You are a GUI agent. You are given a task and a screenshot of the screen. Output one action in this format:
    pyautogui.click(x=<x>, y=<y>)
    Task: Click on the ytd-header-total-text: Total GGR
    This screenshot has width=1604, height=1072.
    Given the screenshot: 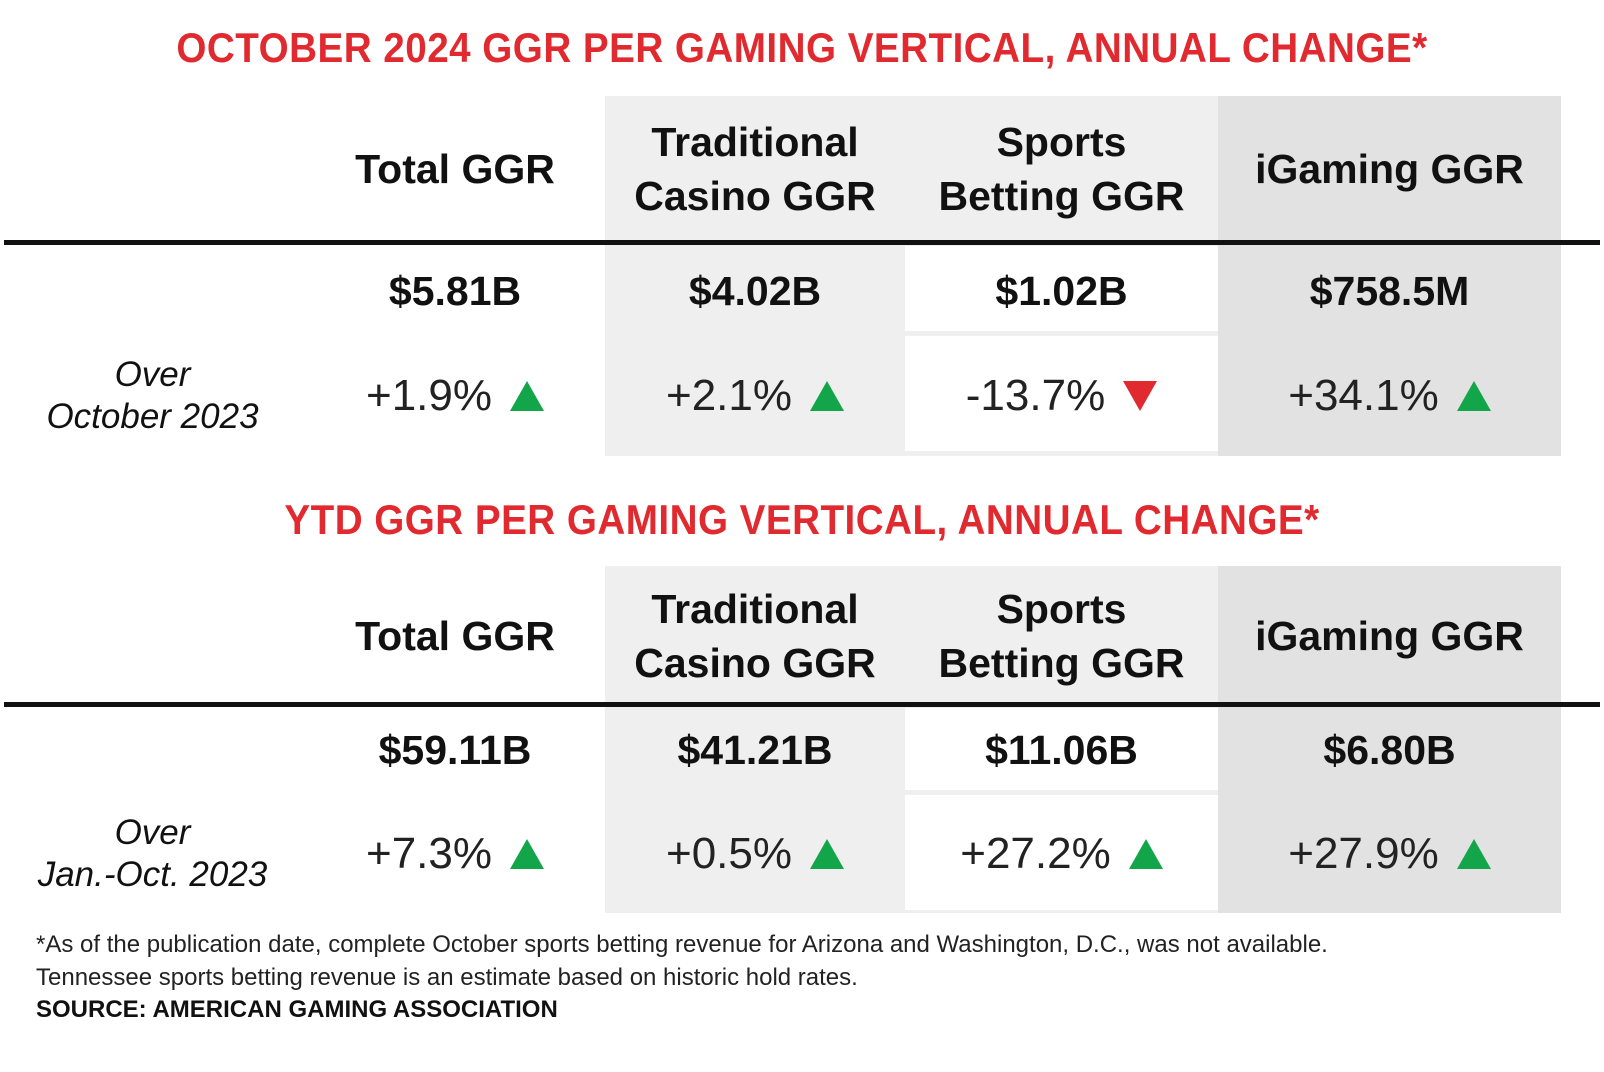 What is the action you would take?
    pyautogui.click(x=455, y=636)
    